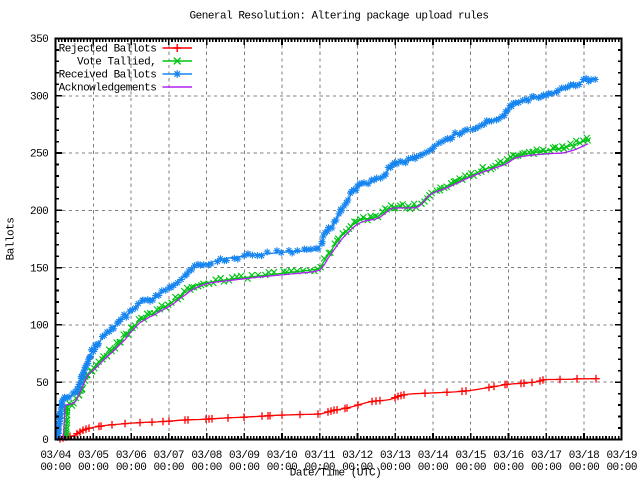  What do you see at coordinates (621, 456) in the screenshot?
I see `svg-text: 03/19` at bounding box center [621, 456].